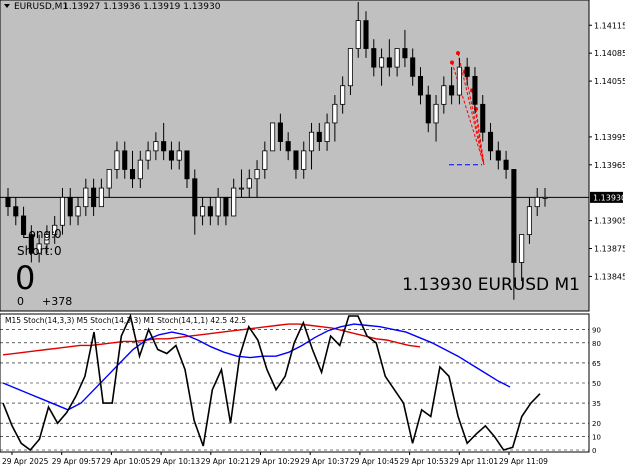  What do you see at coordinates (20, 301) in the screenshot?
I see `pnl-left: 0` at bounding box center [20, 301].